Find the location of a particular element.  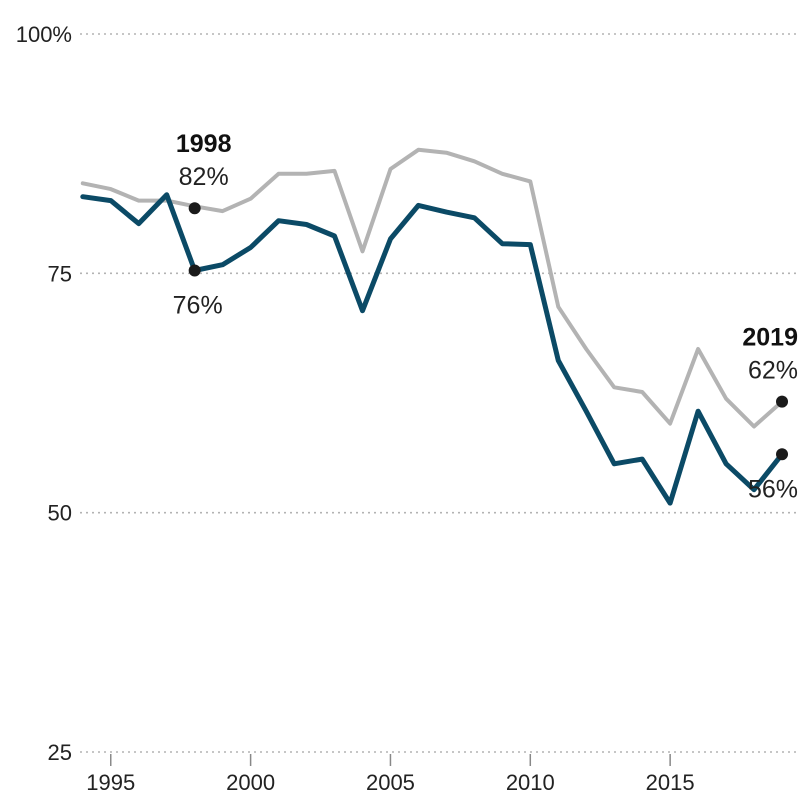

x-tick-label: 2015 is located at coordinates (670, 782).